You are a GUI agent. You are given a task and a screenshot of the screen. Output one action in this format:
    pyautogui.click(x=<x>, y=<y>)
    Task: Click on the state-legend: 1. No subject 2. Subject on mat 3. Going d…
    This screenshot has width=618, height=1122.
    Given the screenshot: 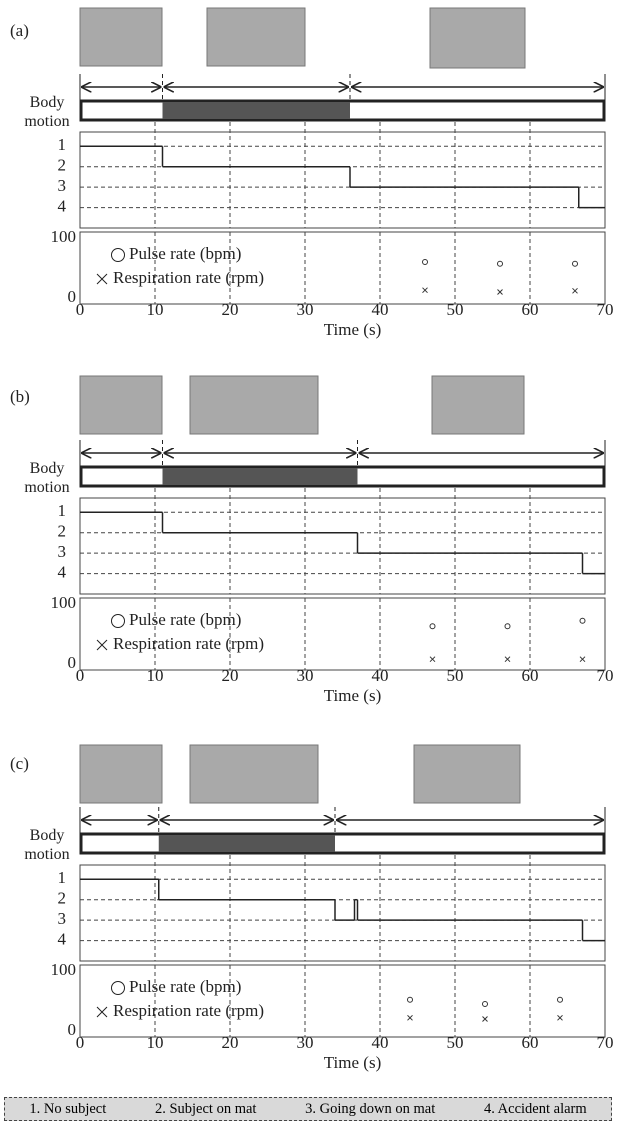 What is the action you would take?
    pyautogui.click(x=308, y=1109)
    